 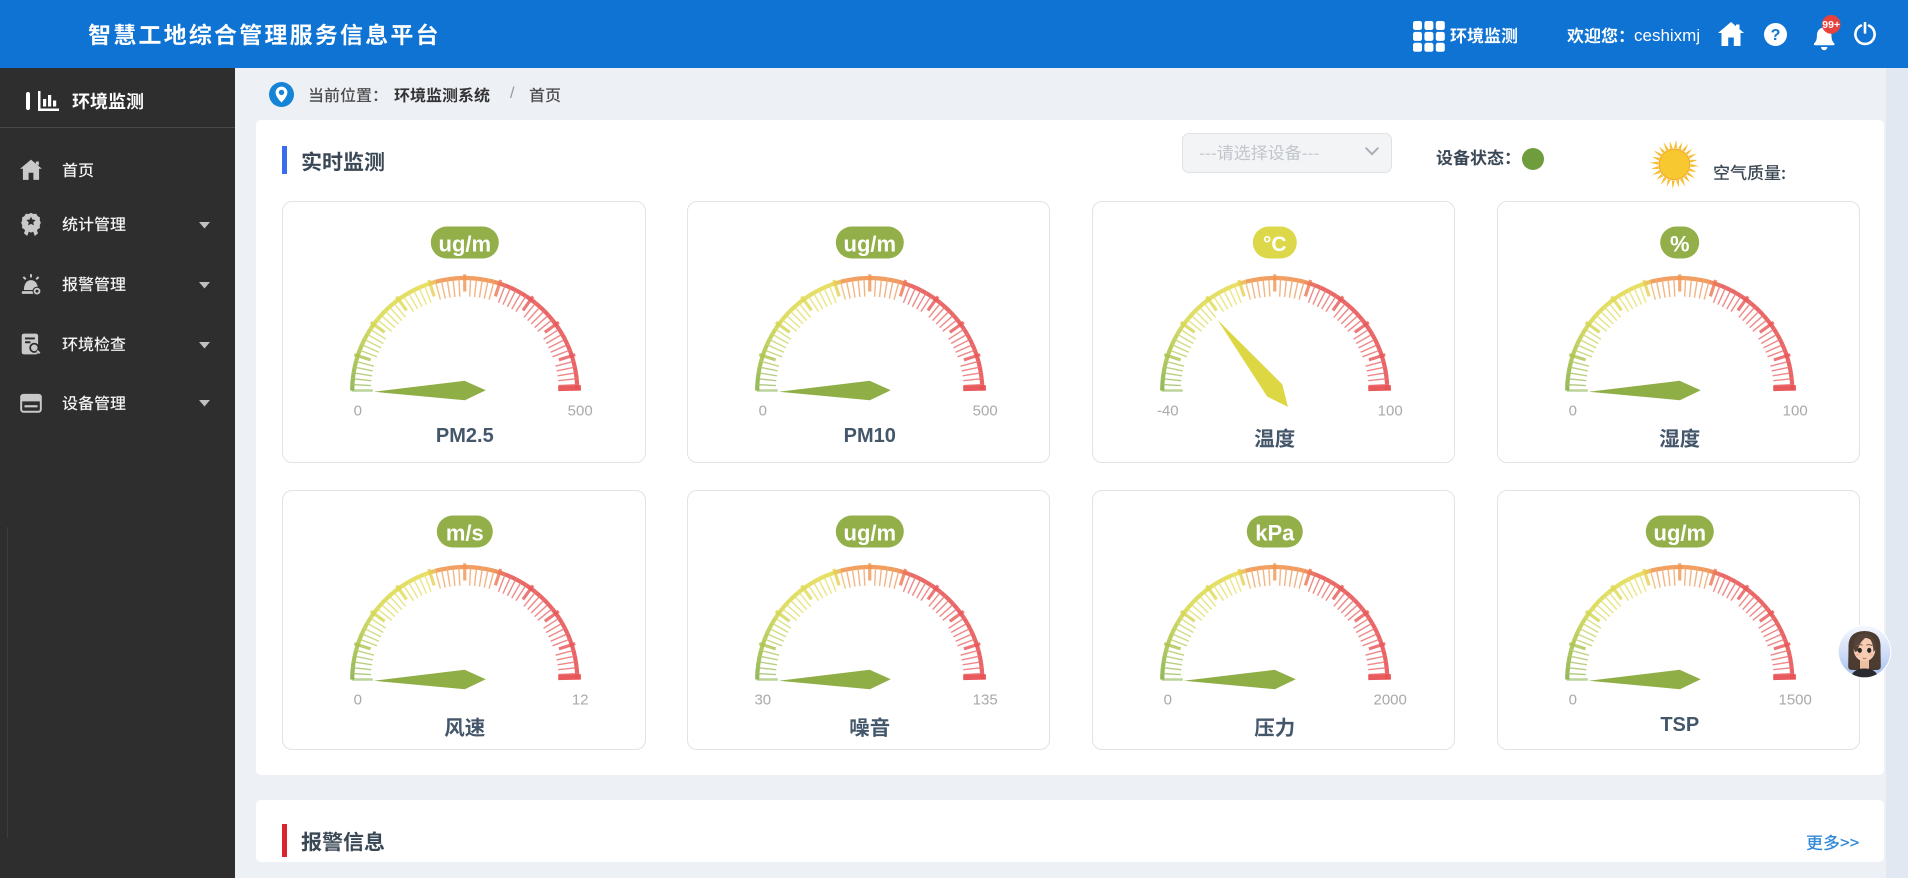 What do you see at coordinates (984, 699) in the screenshot?
I see `svg-text: 135` at bounding box center [984, 699].